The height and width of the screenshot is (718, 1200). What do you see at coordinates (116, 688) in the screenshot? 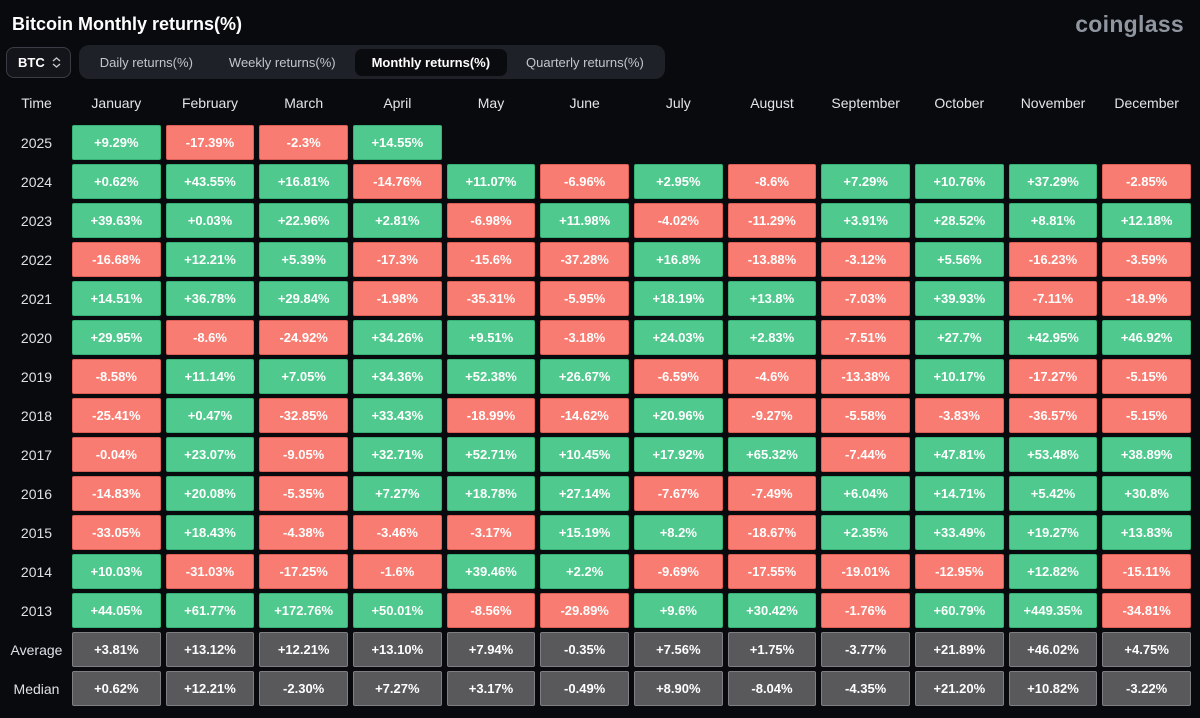
I see `cell-median-january: +0.62%` at bounding box center [116, 688].